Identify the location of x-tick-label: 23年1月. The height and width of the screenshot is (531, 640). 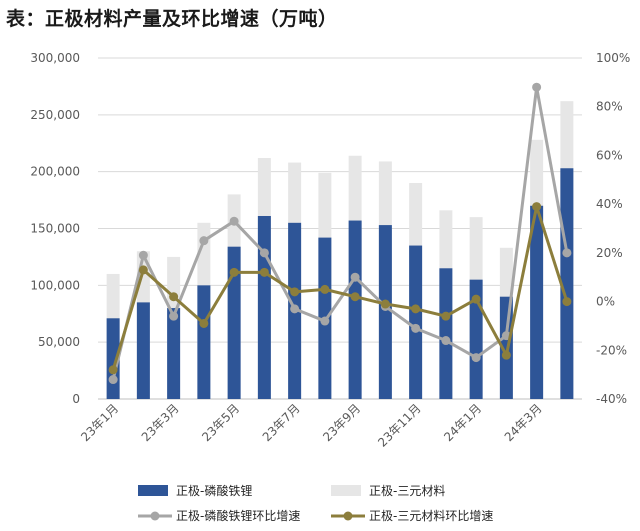
(99, 422).